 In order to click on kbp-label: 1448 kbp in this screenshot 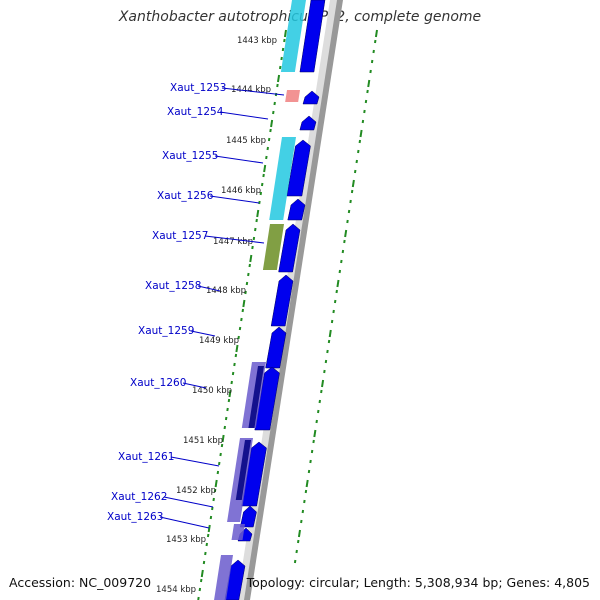, I will do `click(226, 291)`.